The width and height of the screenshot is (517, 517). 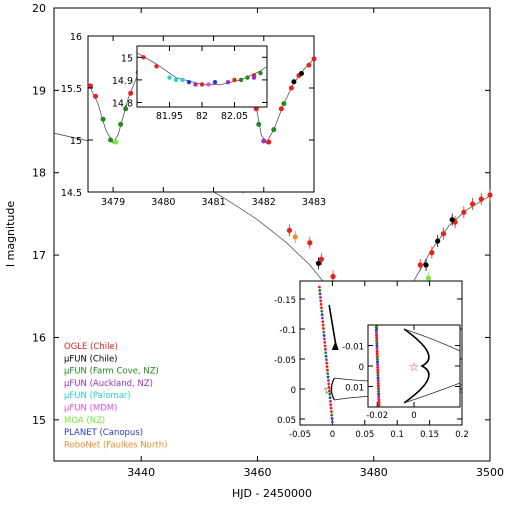 What do you see at coordinates (374, 472) in the screenshot?
I see `x-tick-label: 3480` at bounding box center [374, 472].